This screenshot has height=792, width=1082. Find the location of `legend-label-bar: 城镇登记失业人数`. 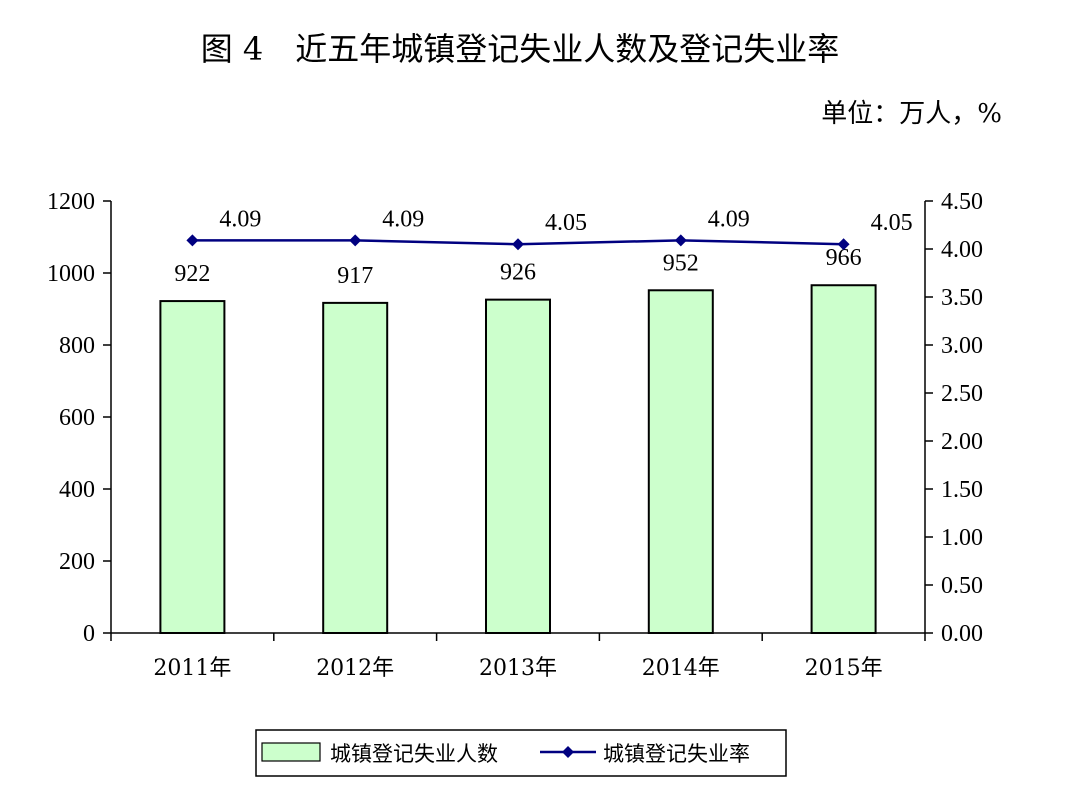

legend-label-bar: 城镇登记失业人数 is located at coordinates (414, 754).